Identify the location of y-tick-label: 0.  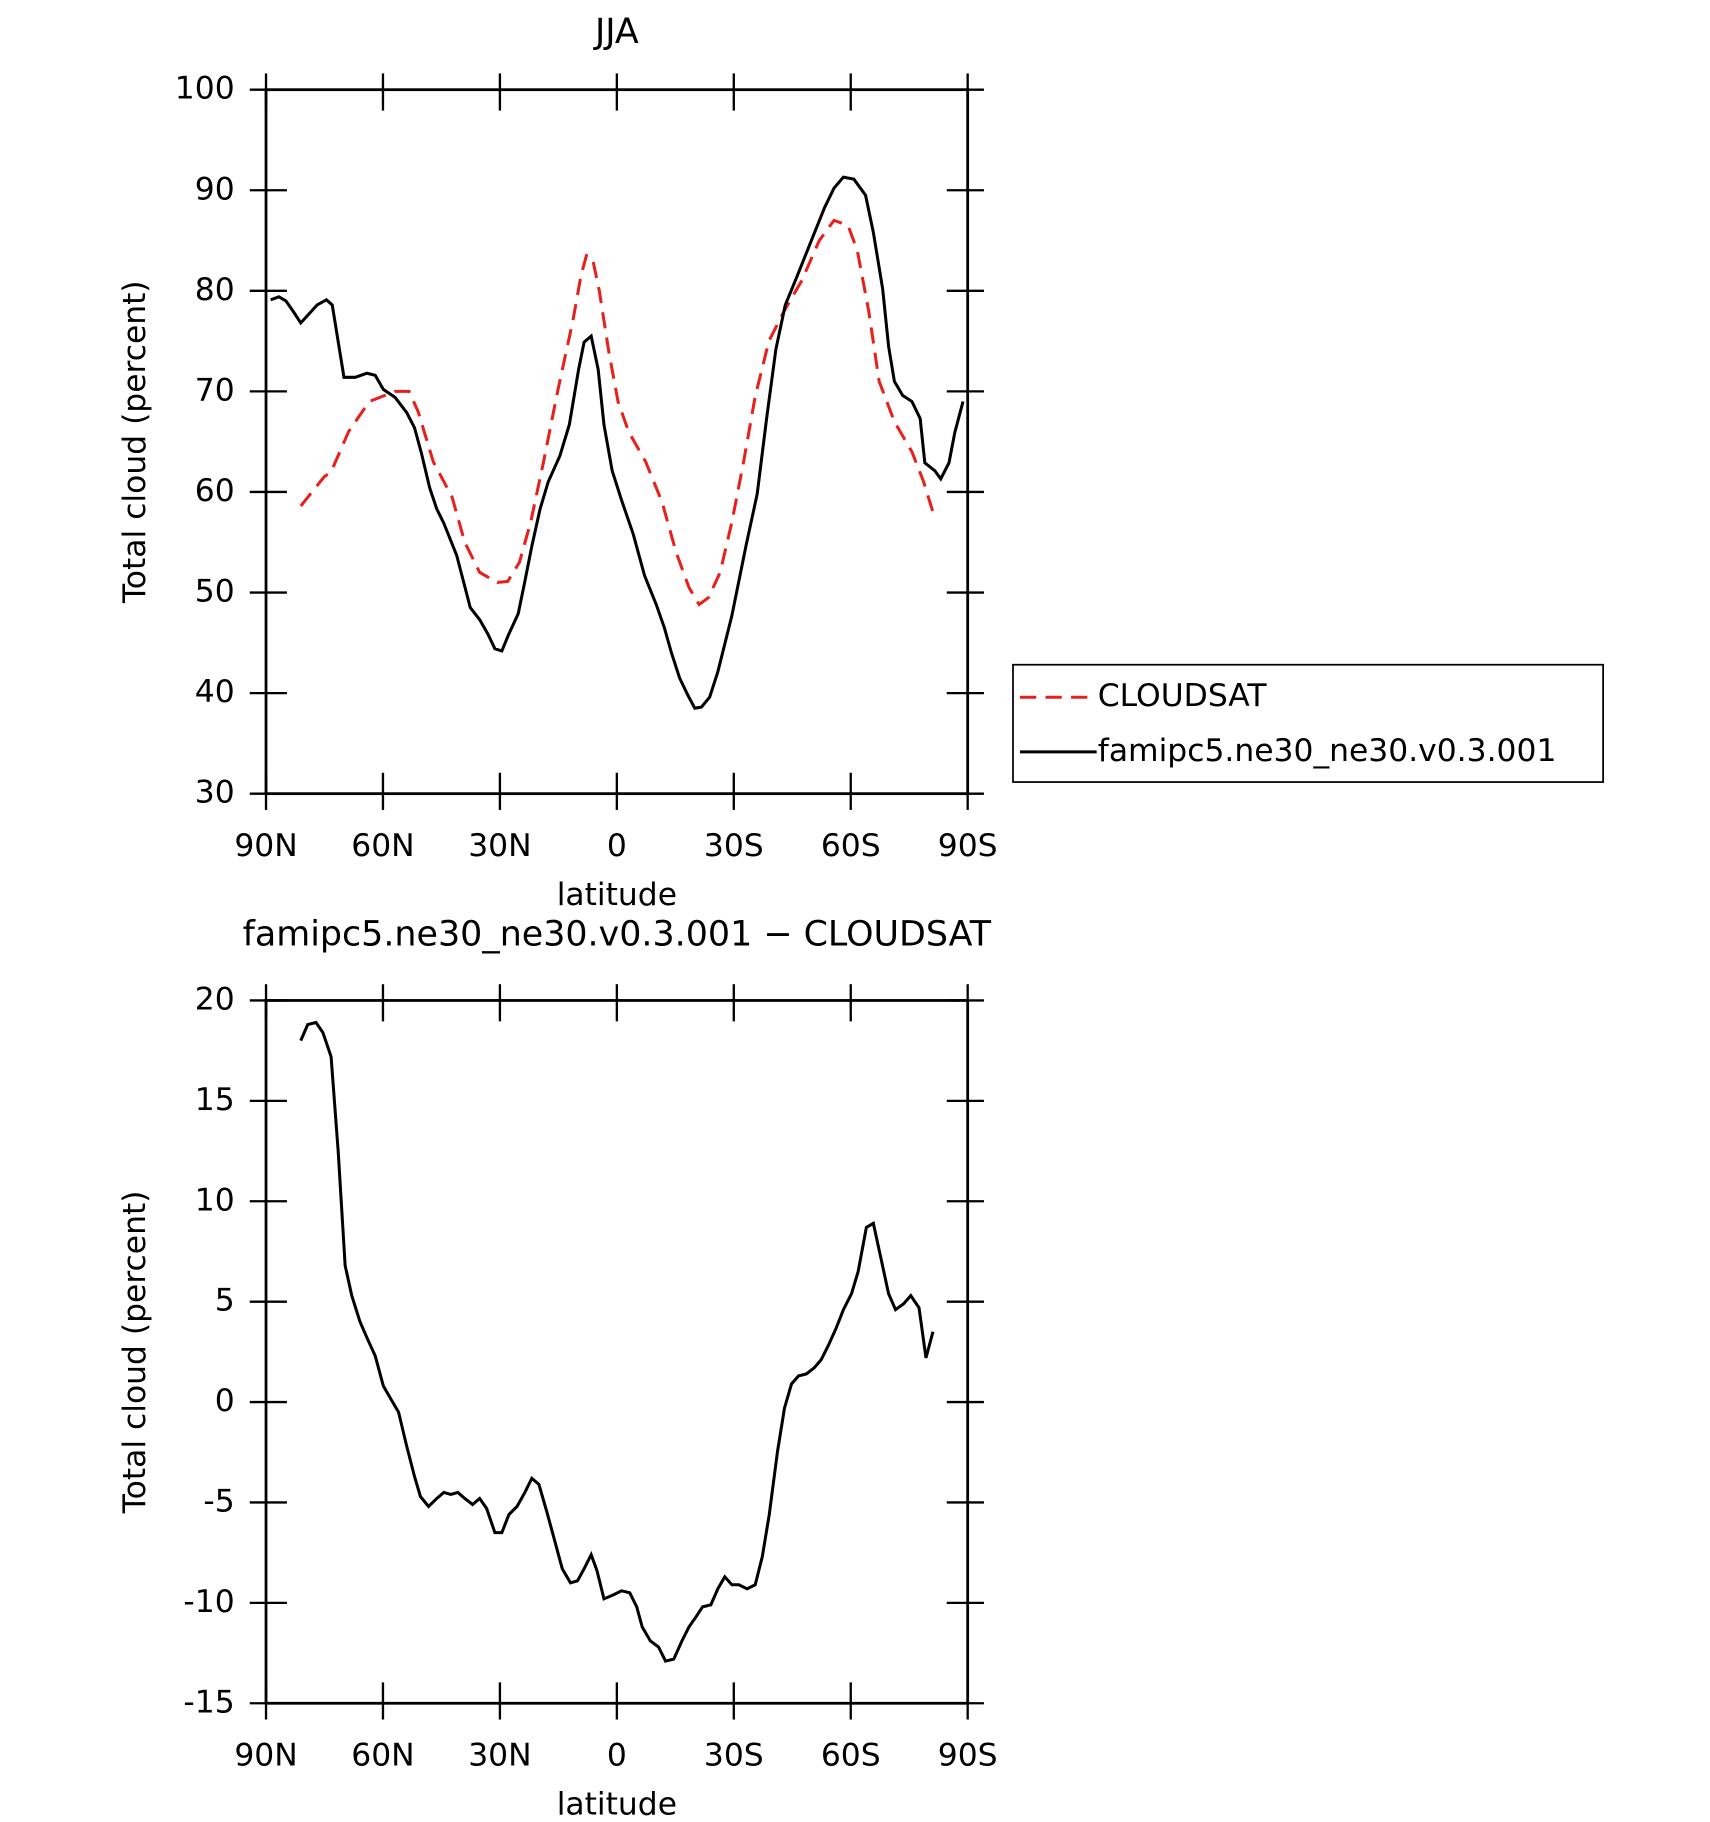
(225, 1401).